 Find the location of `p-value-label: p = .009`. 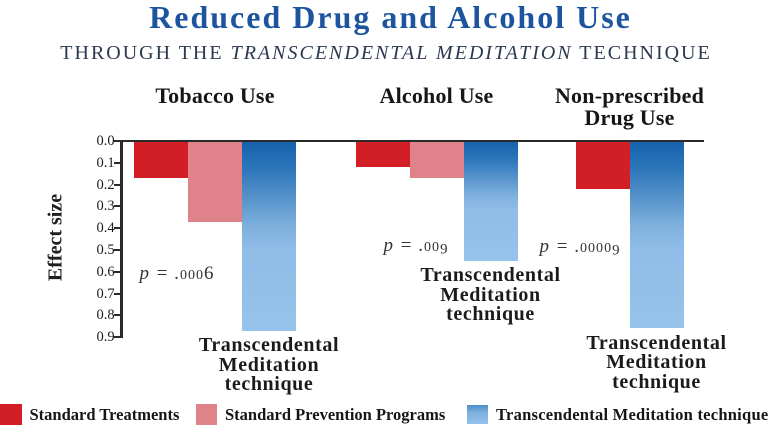

p-value-label: p = .009 is located at coordinates (416, 246).